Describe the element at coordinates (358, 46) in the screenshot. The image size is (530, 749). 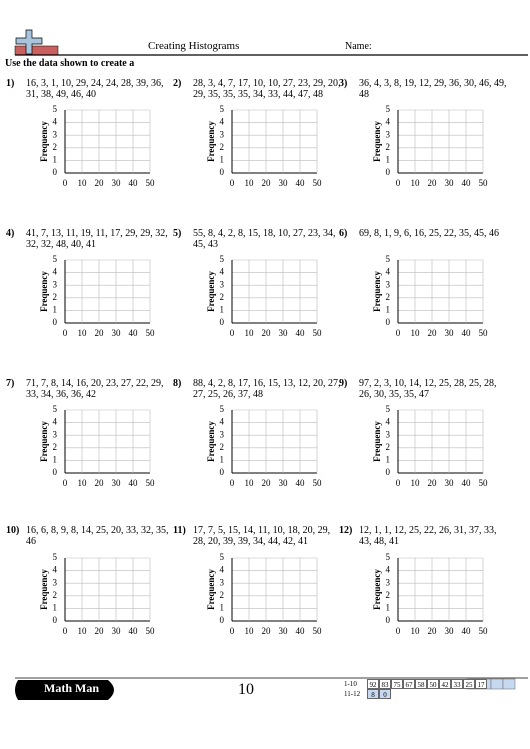
I see `name-label: Name:` at that location.